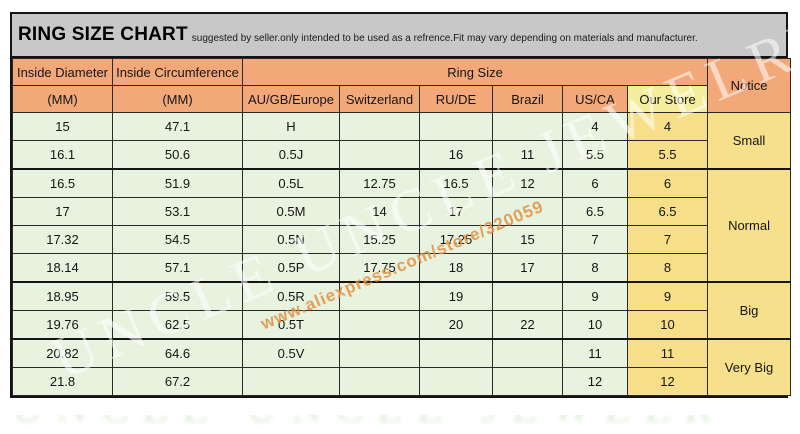 This screenshot has width=800, height=434. I want to click on table-row: 15 47.1 H 4 4 Small, so click(402, 141).